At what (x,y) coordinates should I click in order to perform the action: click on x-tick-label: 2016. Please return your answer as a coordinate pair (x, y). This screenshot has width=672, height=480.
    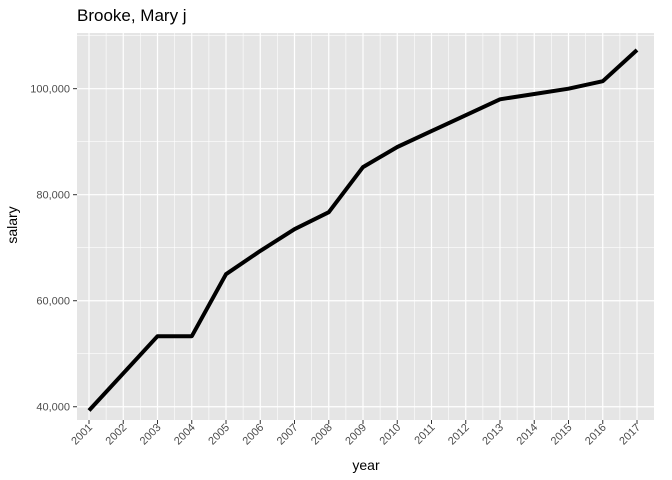
    Looking at the image, I should click on (596, 435).